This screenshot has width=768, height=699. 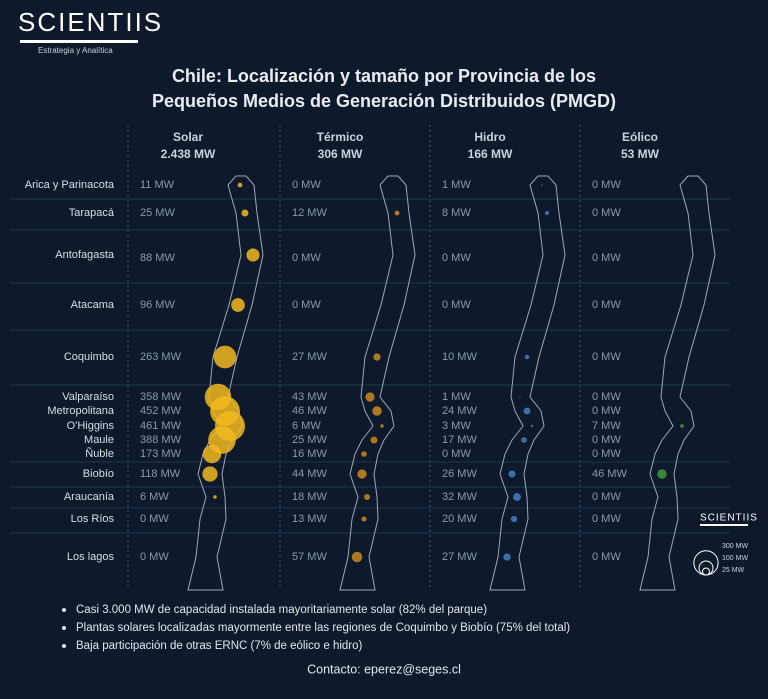 I want to click on value-label: 96 MW, so click(x=157, y=305).